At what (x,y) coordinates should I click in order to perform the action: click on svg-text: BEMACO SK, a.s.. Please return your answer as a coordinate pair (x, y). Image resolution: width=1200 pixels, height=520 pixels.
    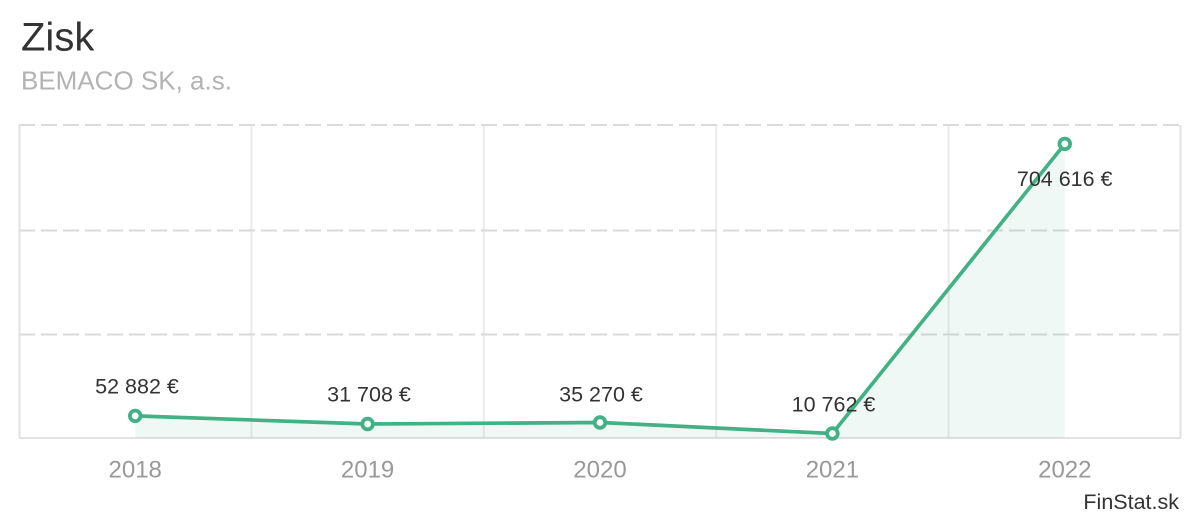
    Looking at the image, I should click on (126, 81).